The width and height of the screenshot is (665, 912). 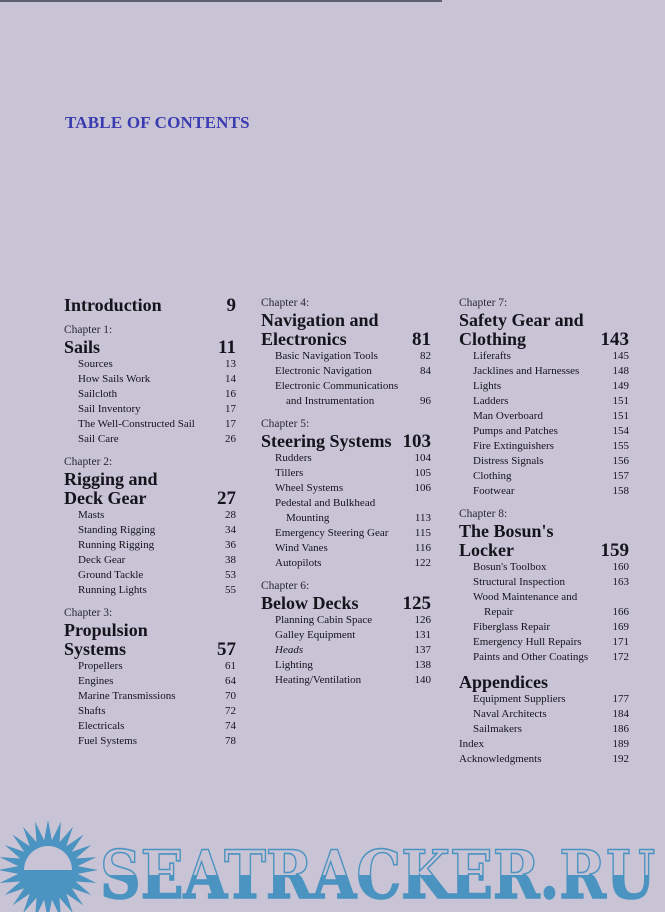 I want to click on chapter-number: Chapter 2:, so click(x=88, y=462).